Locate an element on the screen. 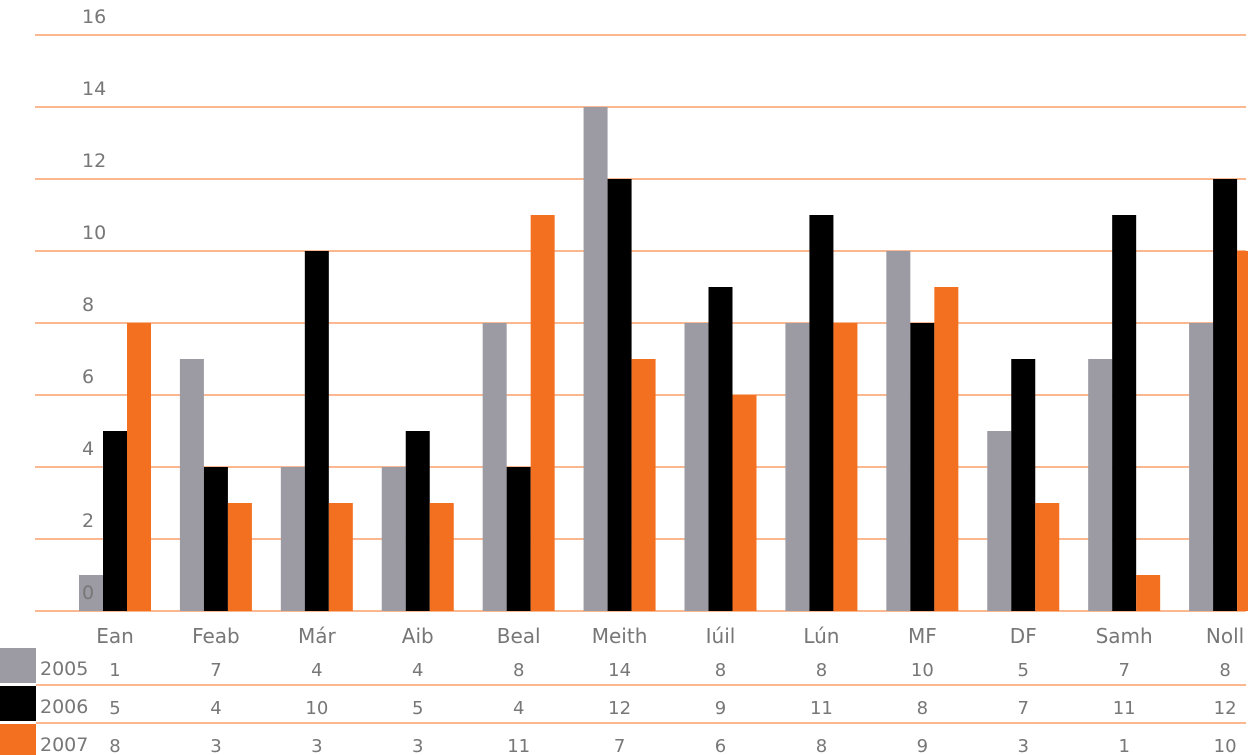 This screenshot has width=1248, height=755. table-row-label: 2007 is located at coordinates (64, 744).